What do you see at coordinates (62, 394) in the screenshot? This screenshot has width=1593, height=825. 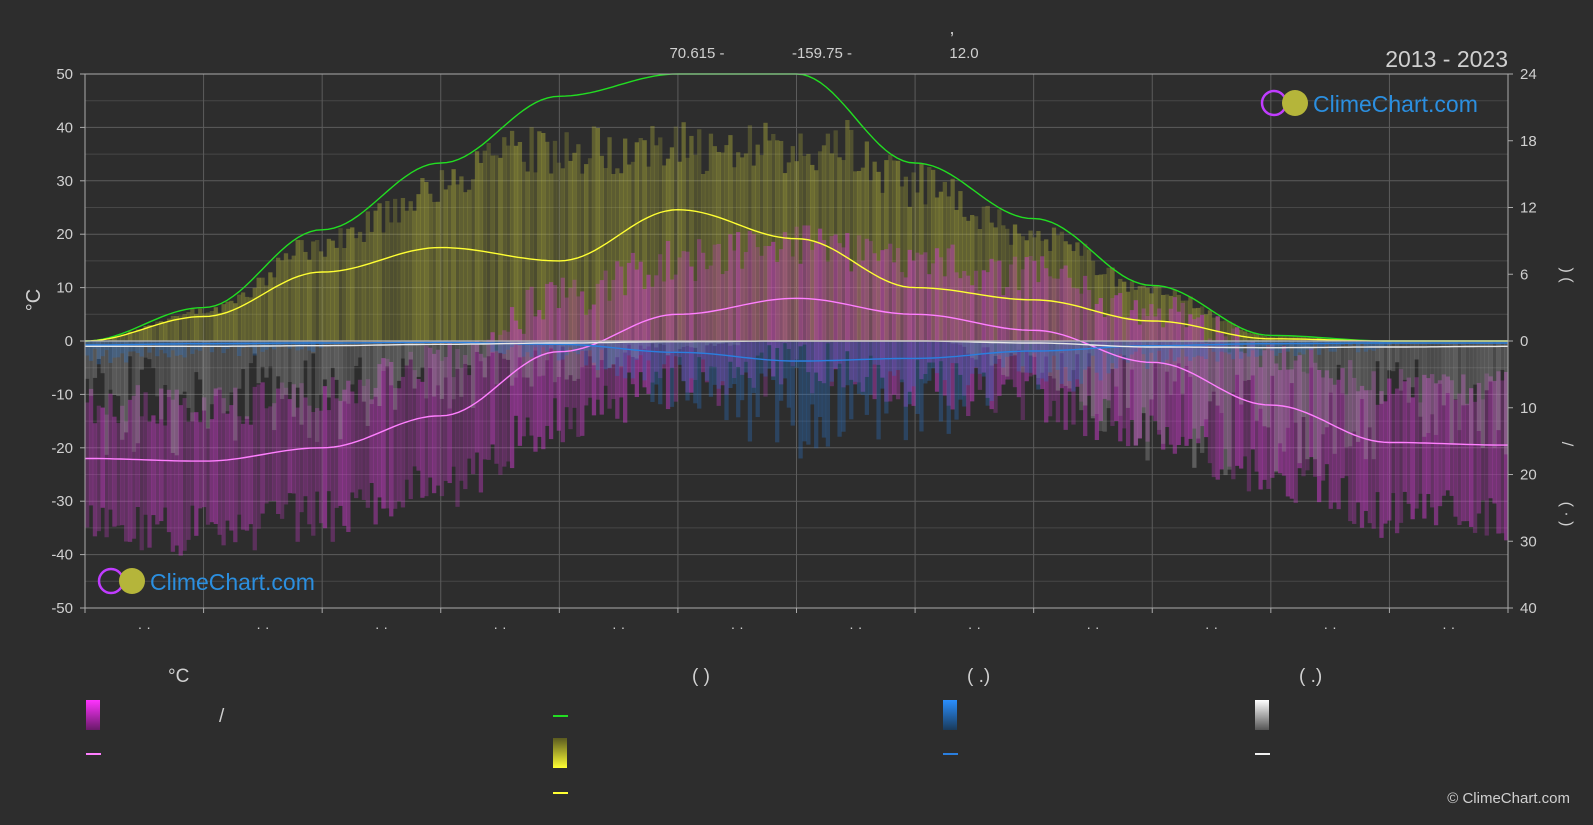 I see `y-tick-label: -10` at bounding box center [62, 394].